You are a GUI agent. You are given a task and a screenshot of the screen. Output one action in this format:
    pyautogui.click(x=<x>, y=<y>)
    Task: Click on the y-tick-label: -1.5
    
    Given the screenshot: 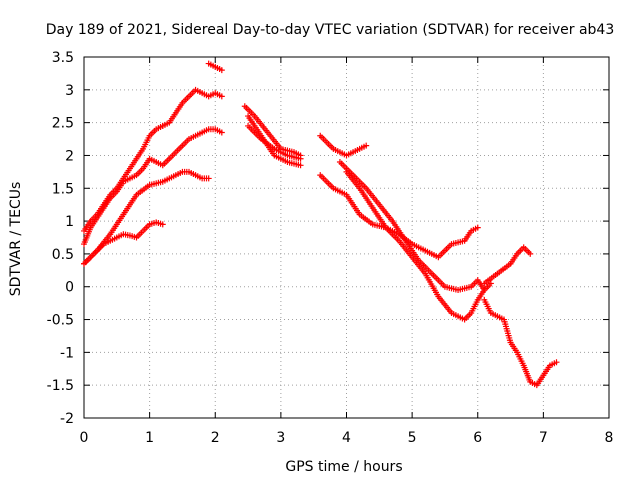 What is the action you would take?
    pyautogui.click(x=60, y=386)
    